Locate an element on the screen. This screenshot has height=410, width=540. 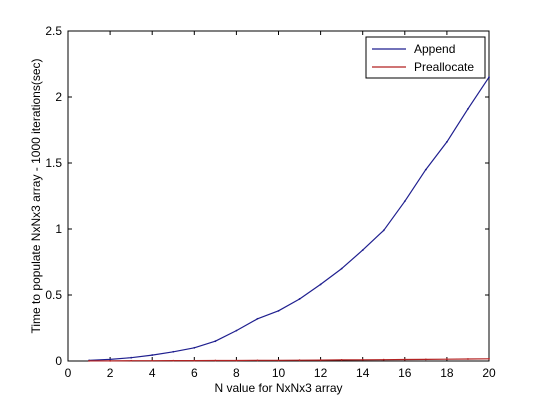
x-tick-label: 6 is located at coordinates (194, 373).